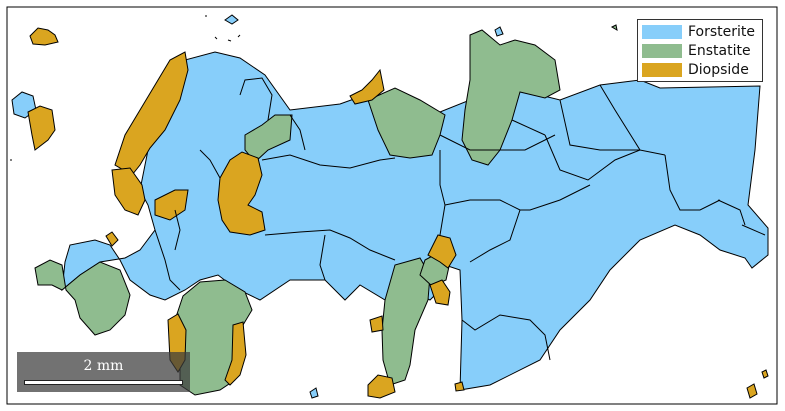  I want to click on diopside-swatch, so click(662, 70).